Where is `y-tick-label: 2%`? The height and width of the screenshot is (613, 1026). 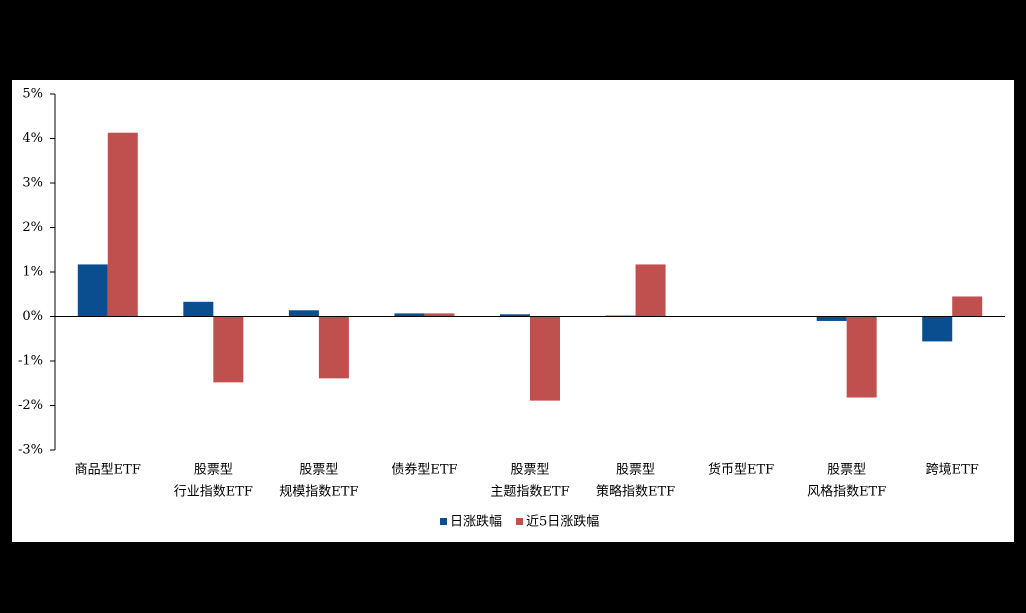
y-tick-label: 2% is located at coordinates (32, 227).